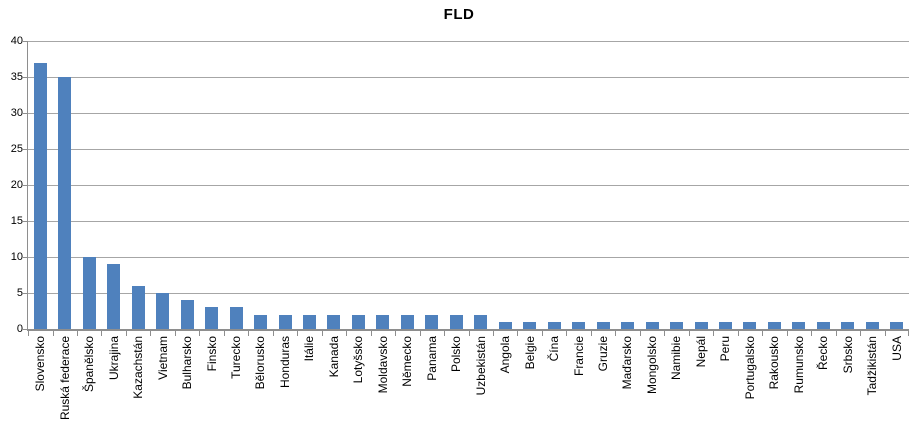 This screenshot has width=918, height=443. I want to click on x-axis-tick-label: Belgie, so click(529, 353).